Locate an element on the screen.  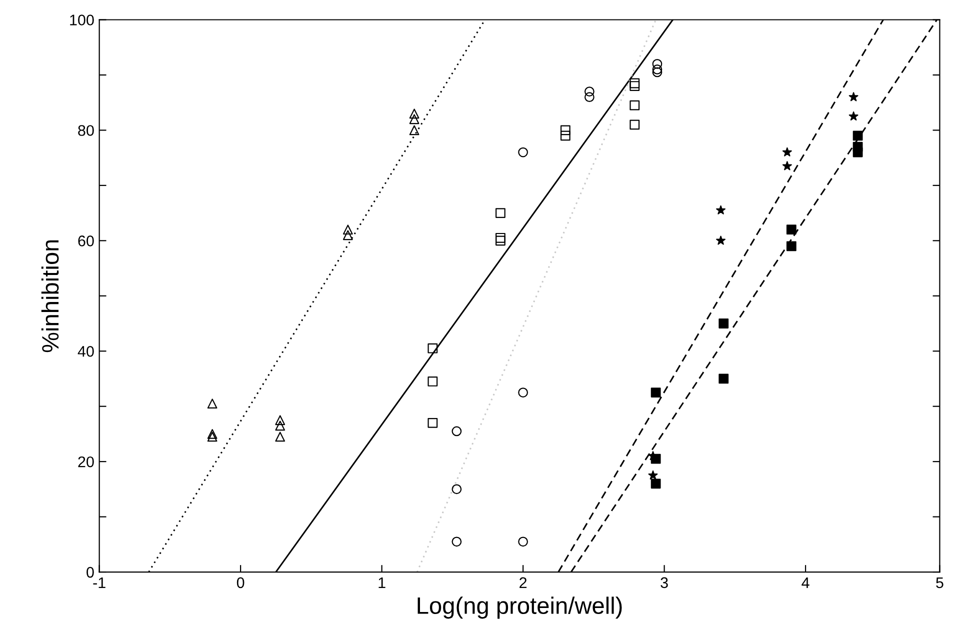
x-tick-label: 3 is located at coordinates (664, 582).